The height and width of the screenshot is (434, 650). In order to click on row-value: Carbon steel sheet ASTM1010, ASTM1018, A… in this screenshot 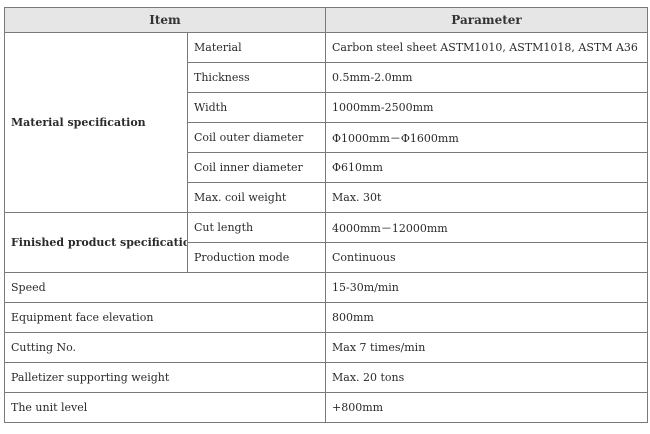, I will do `click(486, 47)`.